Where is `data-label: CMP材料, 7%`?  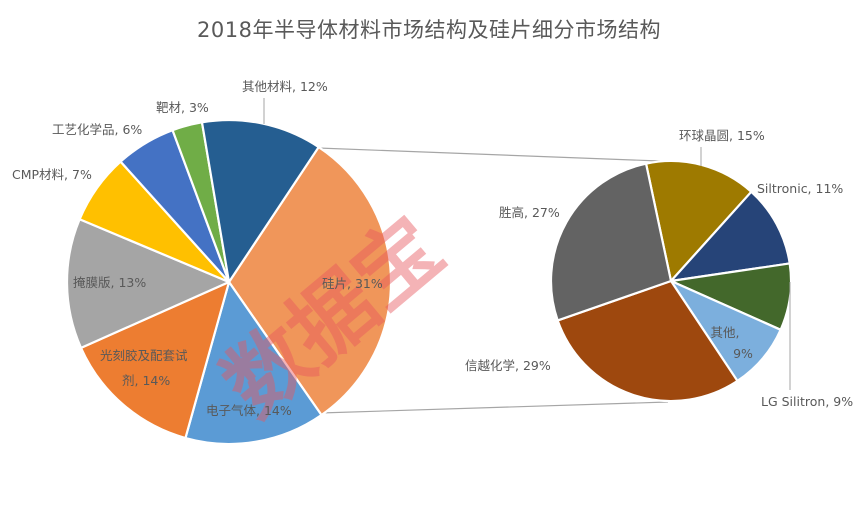
data-label: CMP材料, 7% is located at coordinates (52, 174).